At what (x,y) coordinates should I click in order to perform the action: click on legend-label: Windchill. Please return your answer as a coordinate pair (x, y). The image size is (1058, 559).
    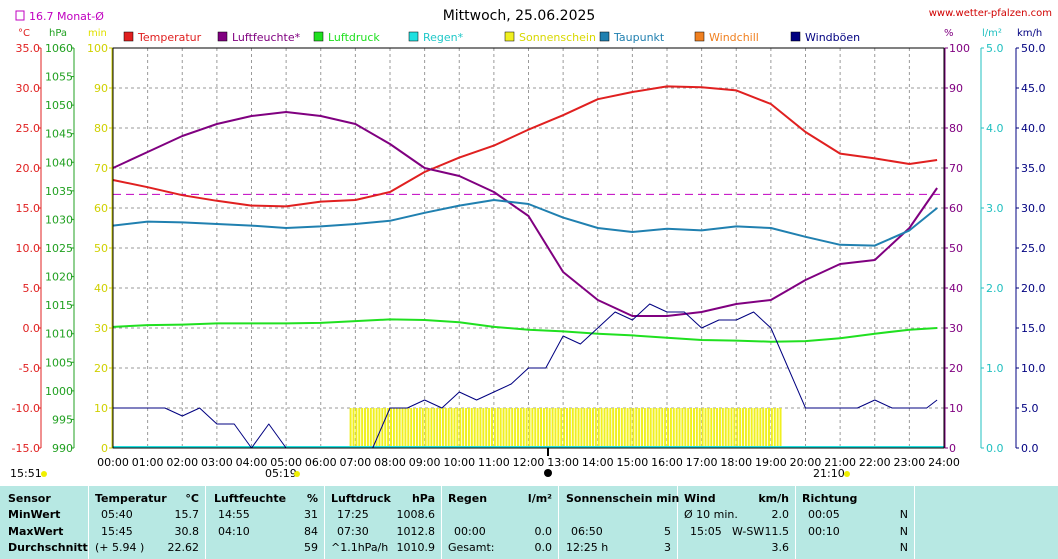
    Looking at the image, I should click on (734, 37).